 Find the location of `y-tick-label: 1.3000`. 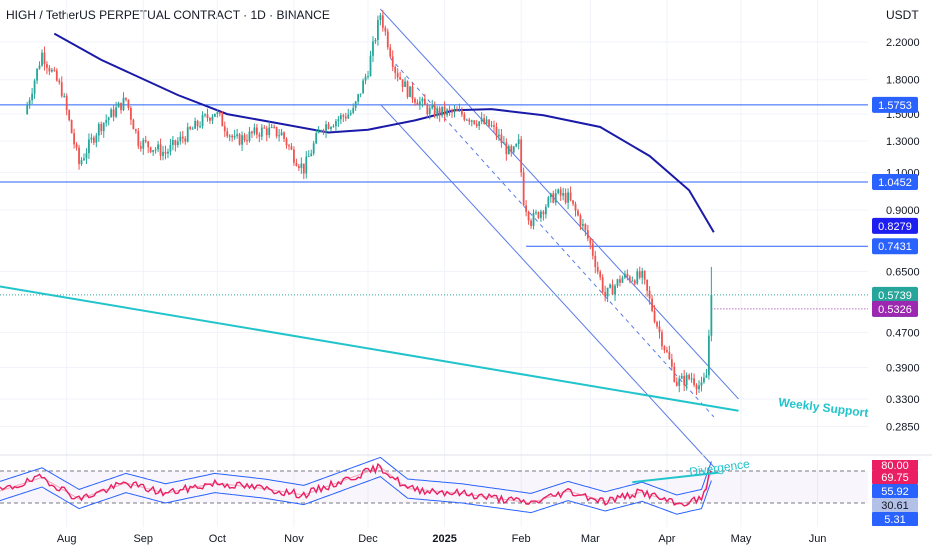

y-tick-label: 1.3000 is located at coordinates (903, 142).